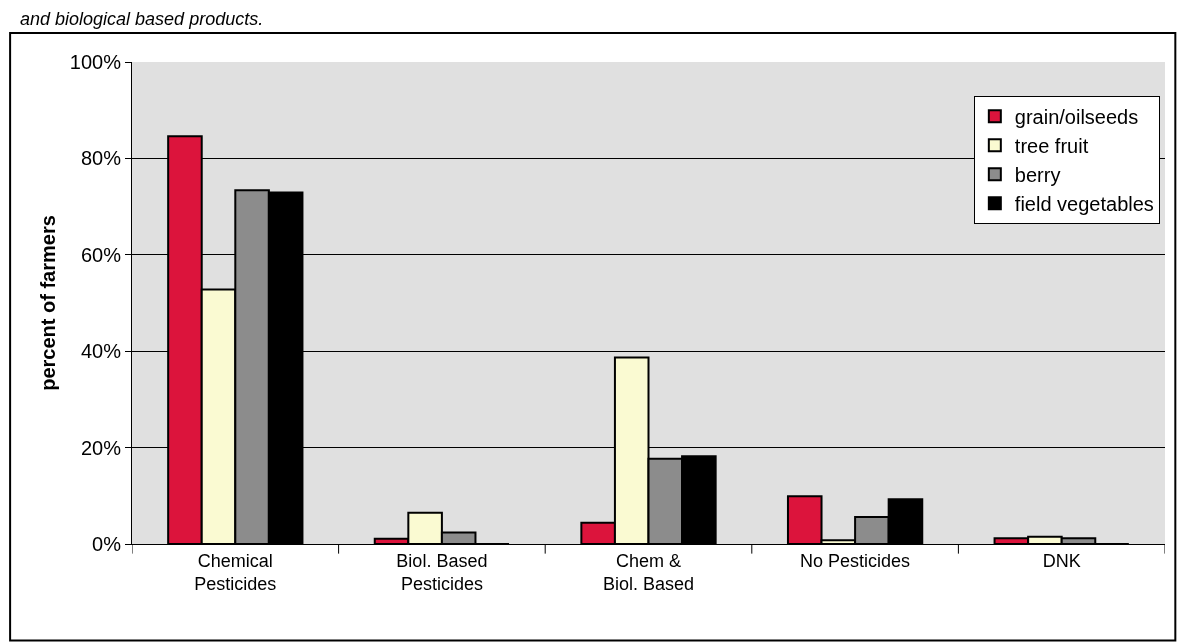  What do you see at coordinates (101, 158) in the screenshot?
I see `y-tick-label: 80%` at bounding box center [101, 158].